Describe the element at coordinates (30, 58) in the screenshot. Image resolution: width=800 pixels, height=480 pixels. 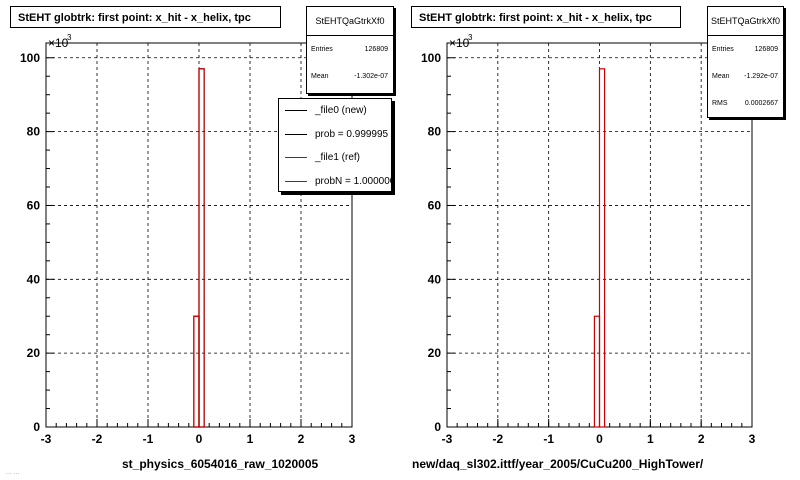
I see `left-y-tick-label: 100` at that location.